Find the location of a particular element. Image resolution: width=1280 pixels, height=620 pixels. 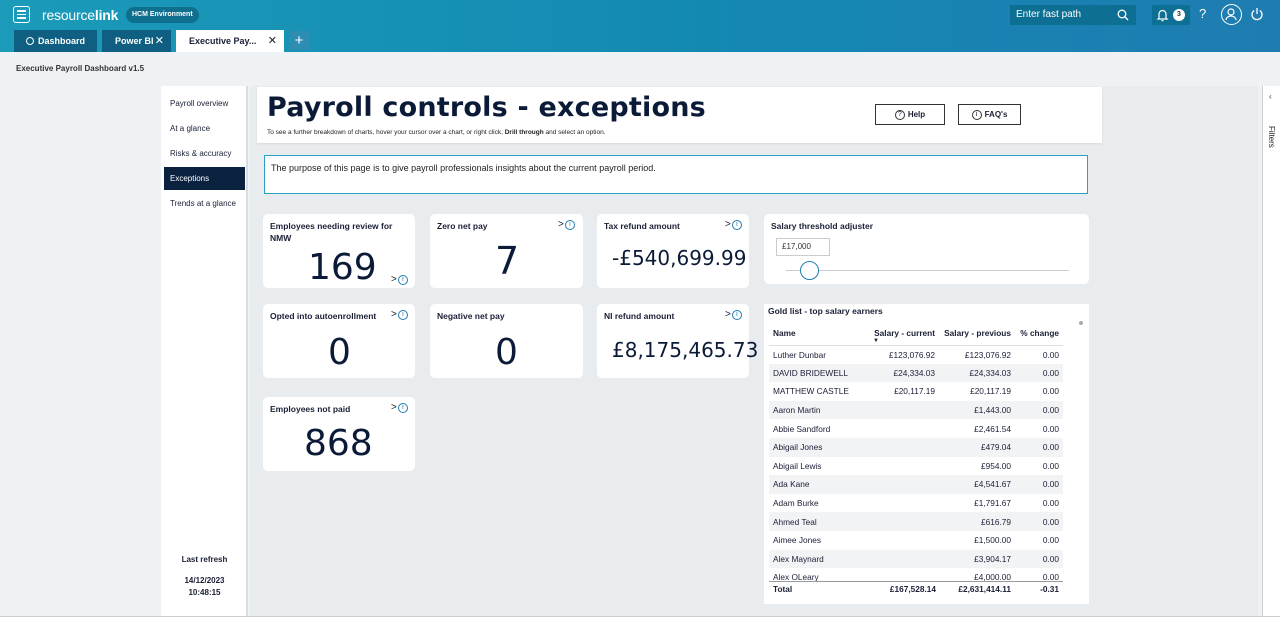

total-percent-change: -0.31 is located at coordinates (1049, 589).